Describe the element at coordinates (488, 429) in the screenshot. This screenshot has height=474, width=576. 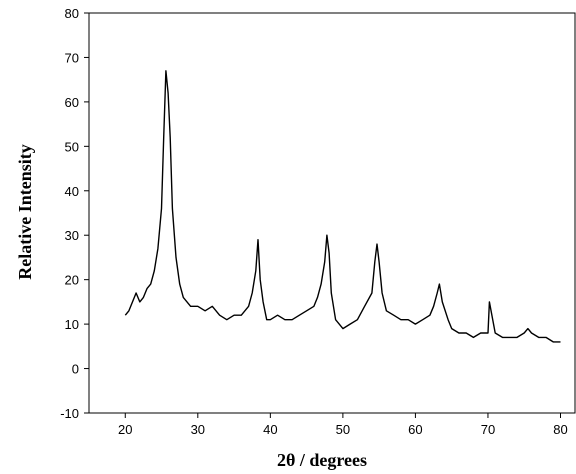
I see `x-tick-label: 70` at that location.